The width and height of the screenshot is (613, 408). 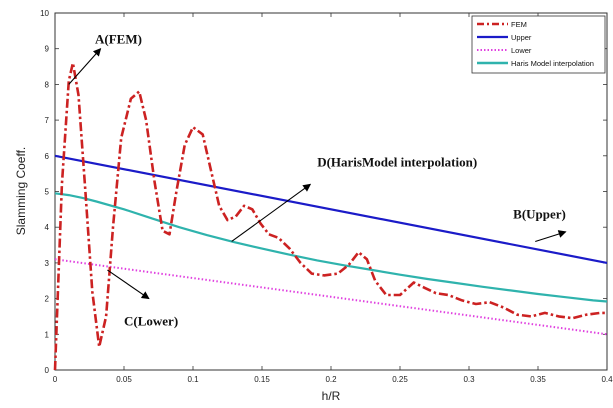 What do you see at coordinates (47, 334) in the screenshot?
I see `y-tick-label: 1` at bounding box center [47, 334].